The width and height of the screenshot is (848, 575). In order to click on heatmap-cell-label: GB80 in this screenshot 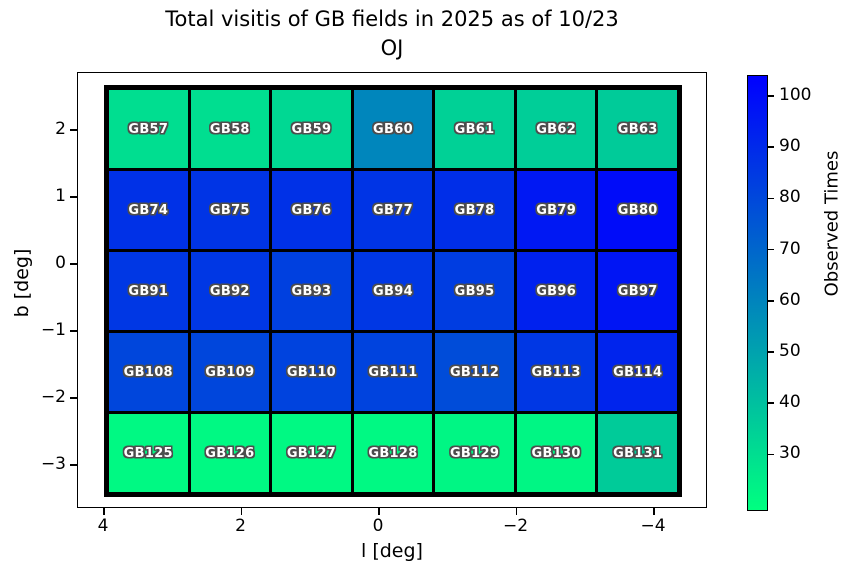, I will do `click(637, 210)`.